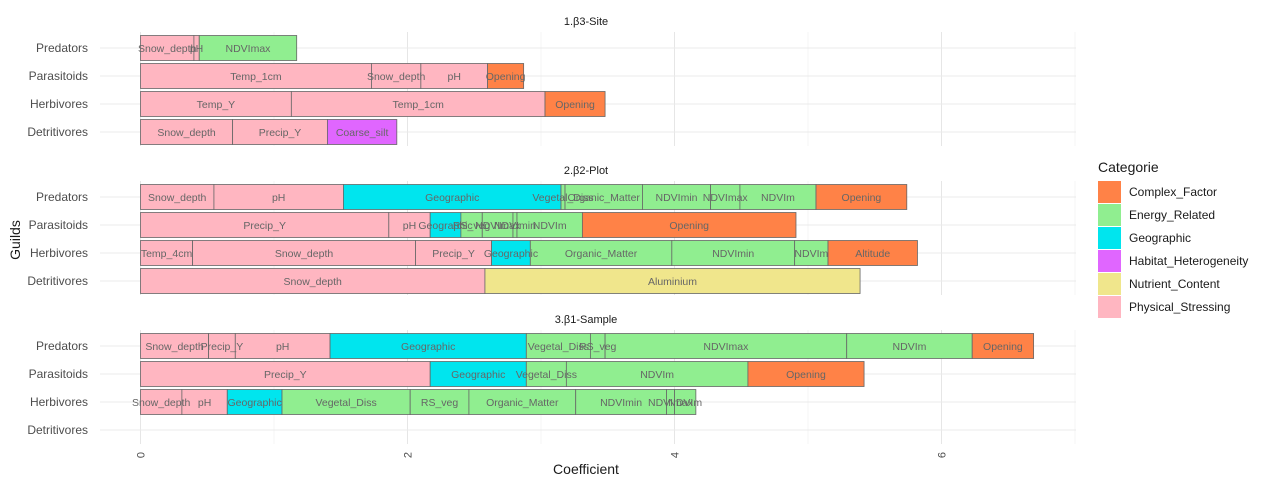  I want to click on x-tick-label: 0, so click(142, 455).